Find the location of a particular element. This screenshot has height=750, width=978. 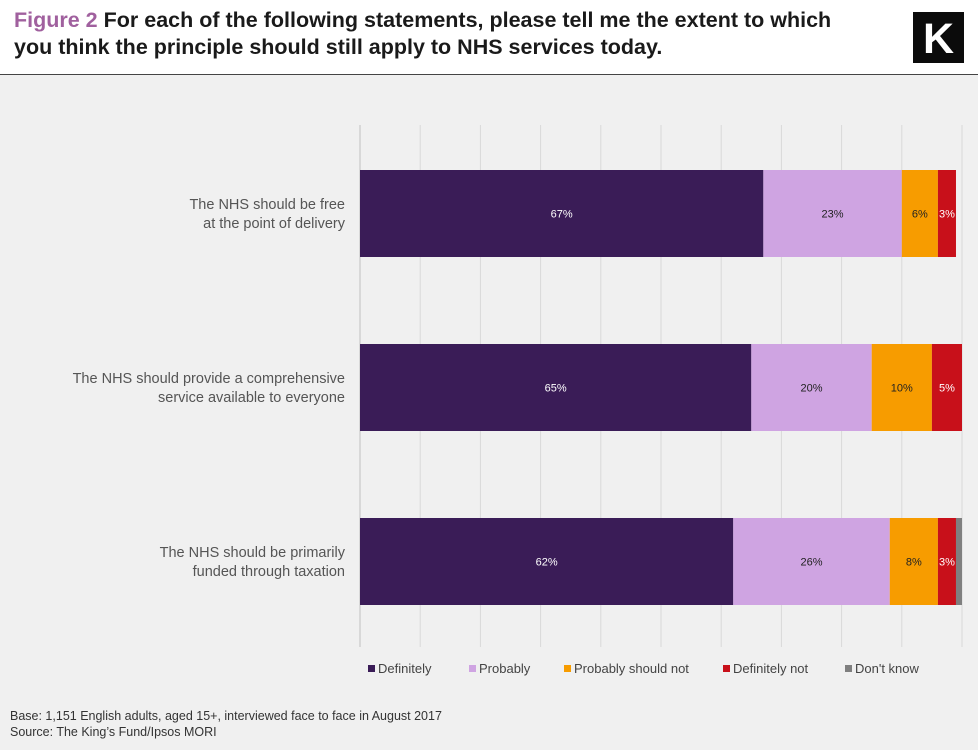

data-label: 62% is located at coordinates (547, 563).